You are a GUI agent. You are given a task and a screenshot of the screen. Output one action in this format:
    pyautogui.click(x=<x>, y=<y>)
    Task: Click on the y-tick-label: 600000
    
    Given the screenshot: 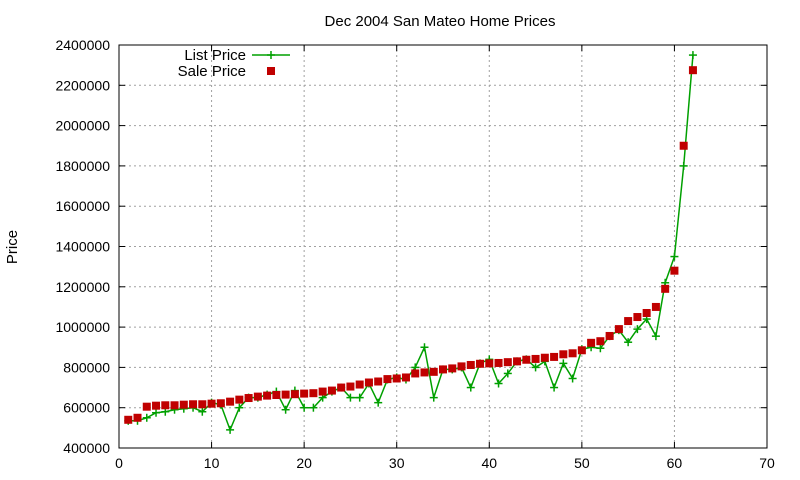 What is the action you would take?
    pyautogui.click(x=86, y=408)
    